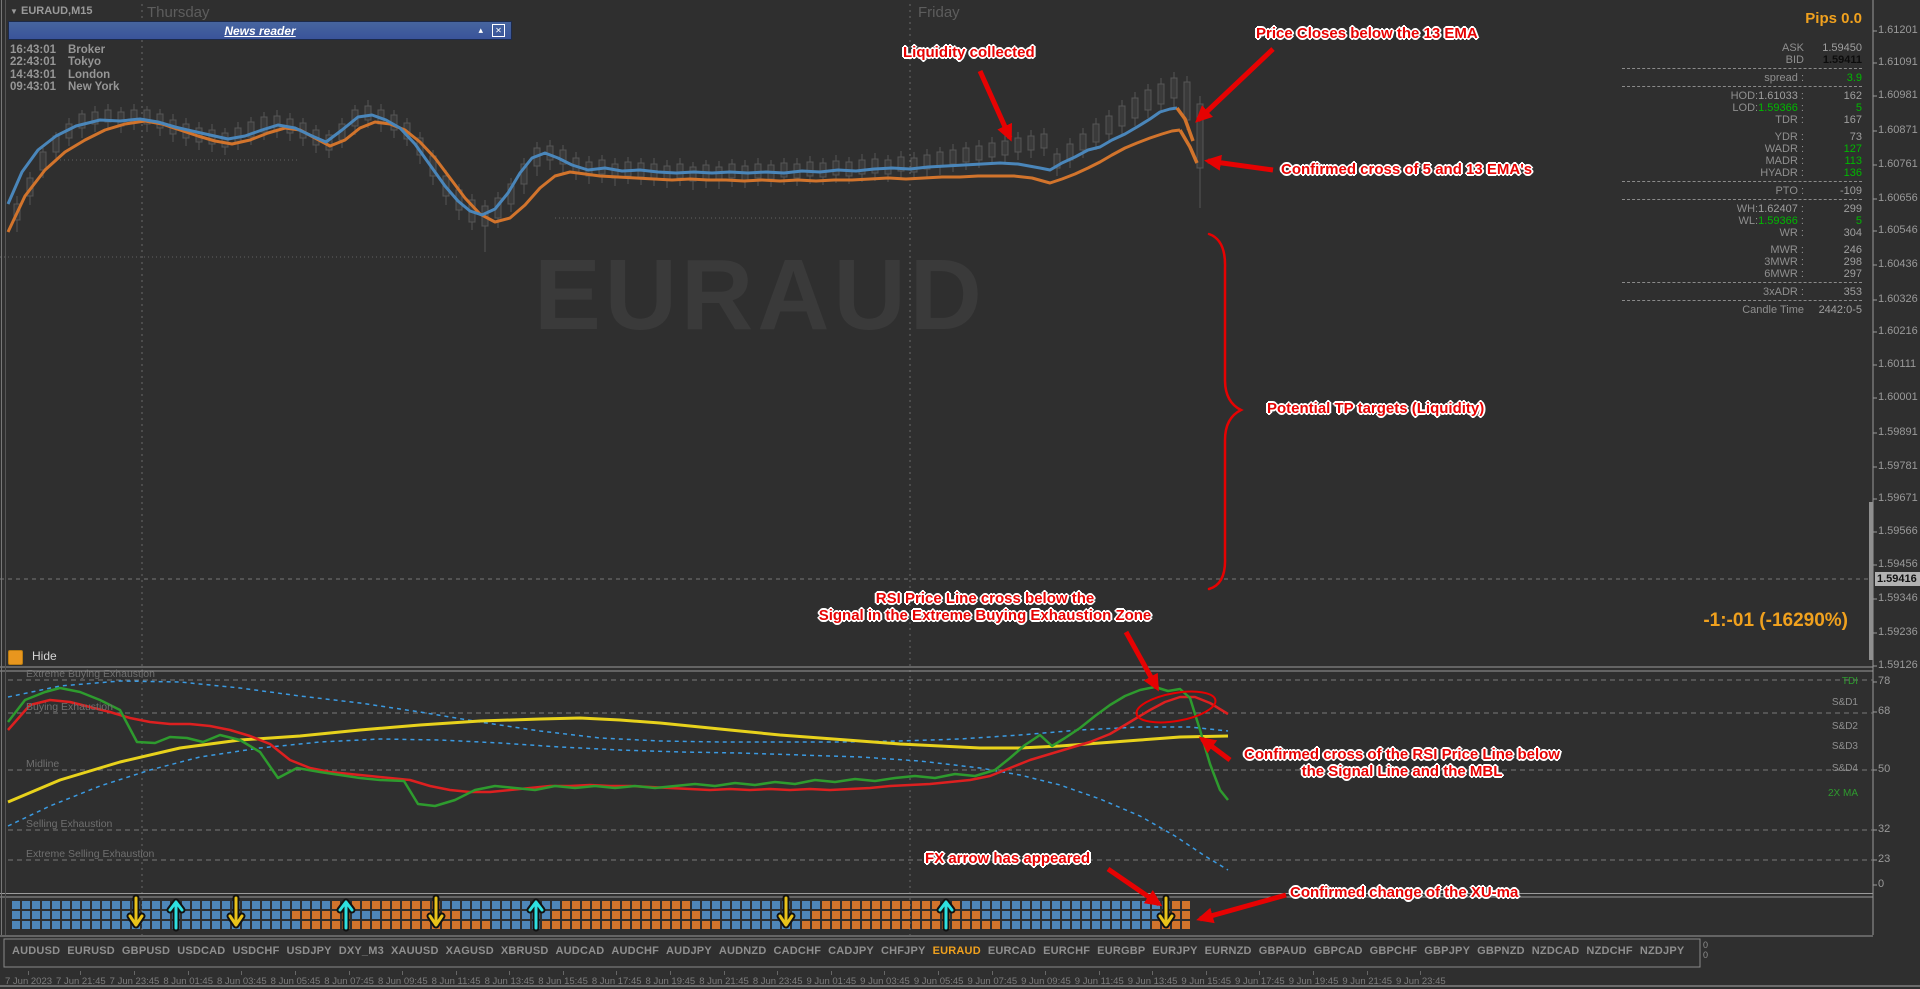 The image size is (1920, 989). What do you see at coordinates (1691, 951) in the screenshot?
I see `symbol-tab-nzdusd: NZDUSD` at bounding box center [1691, 951].